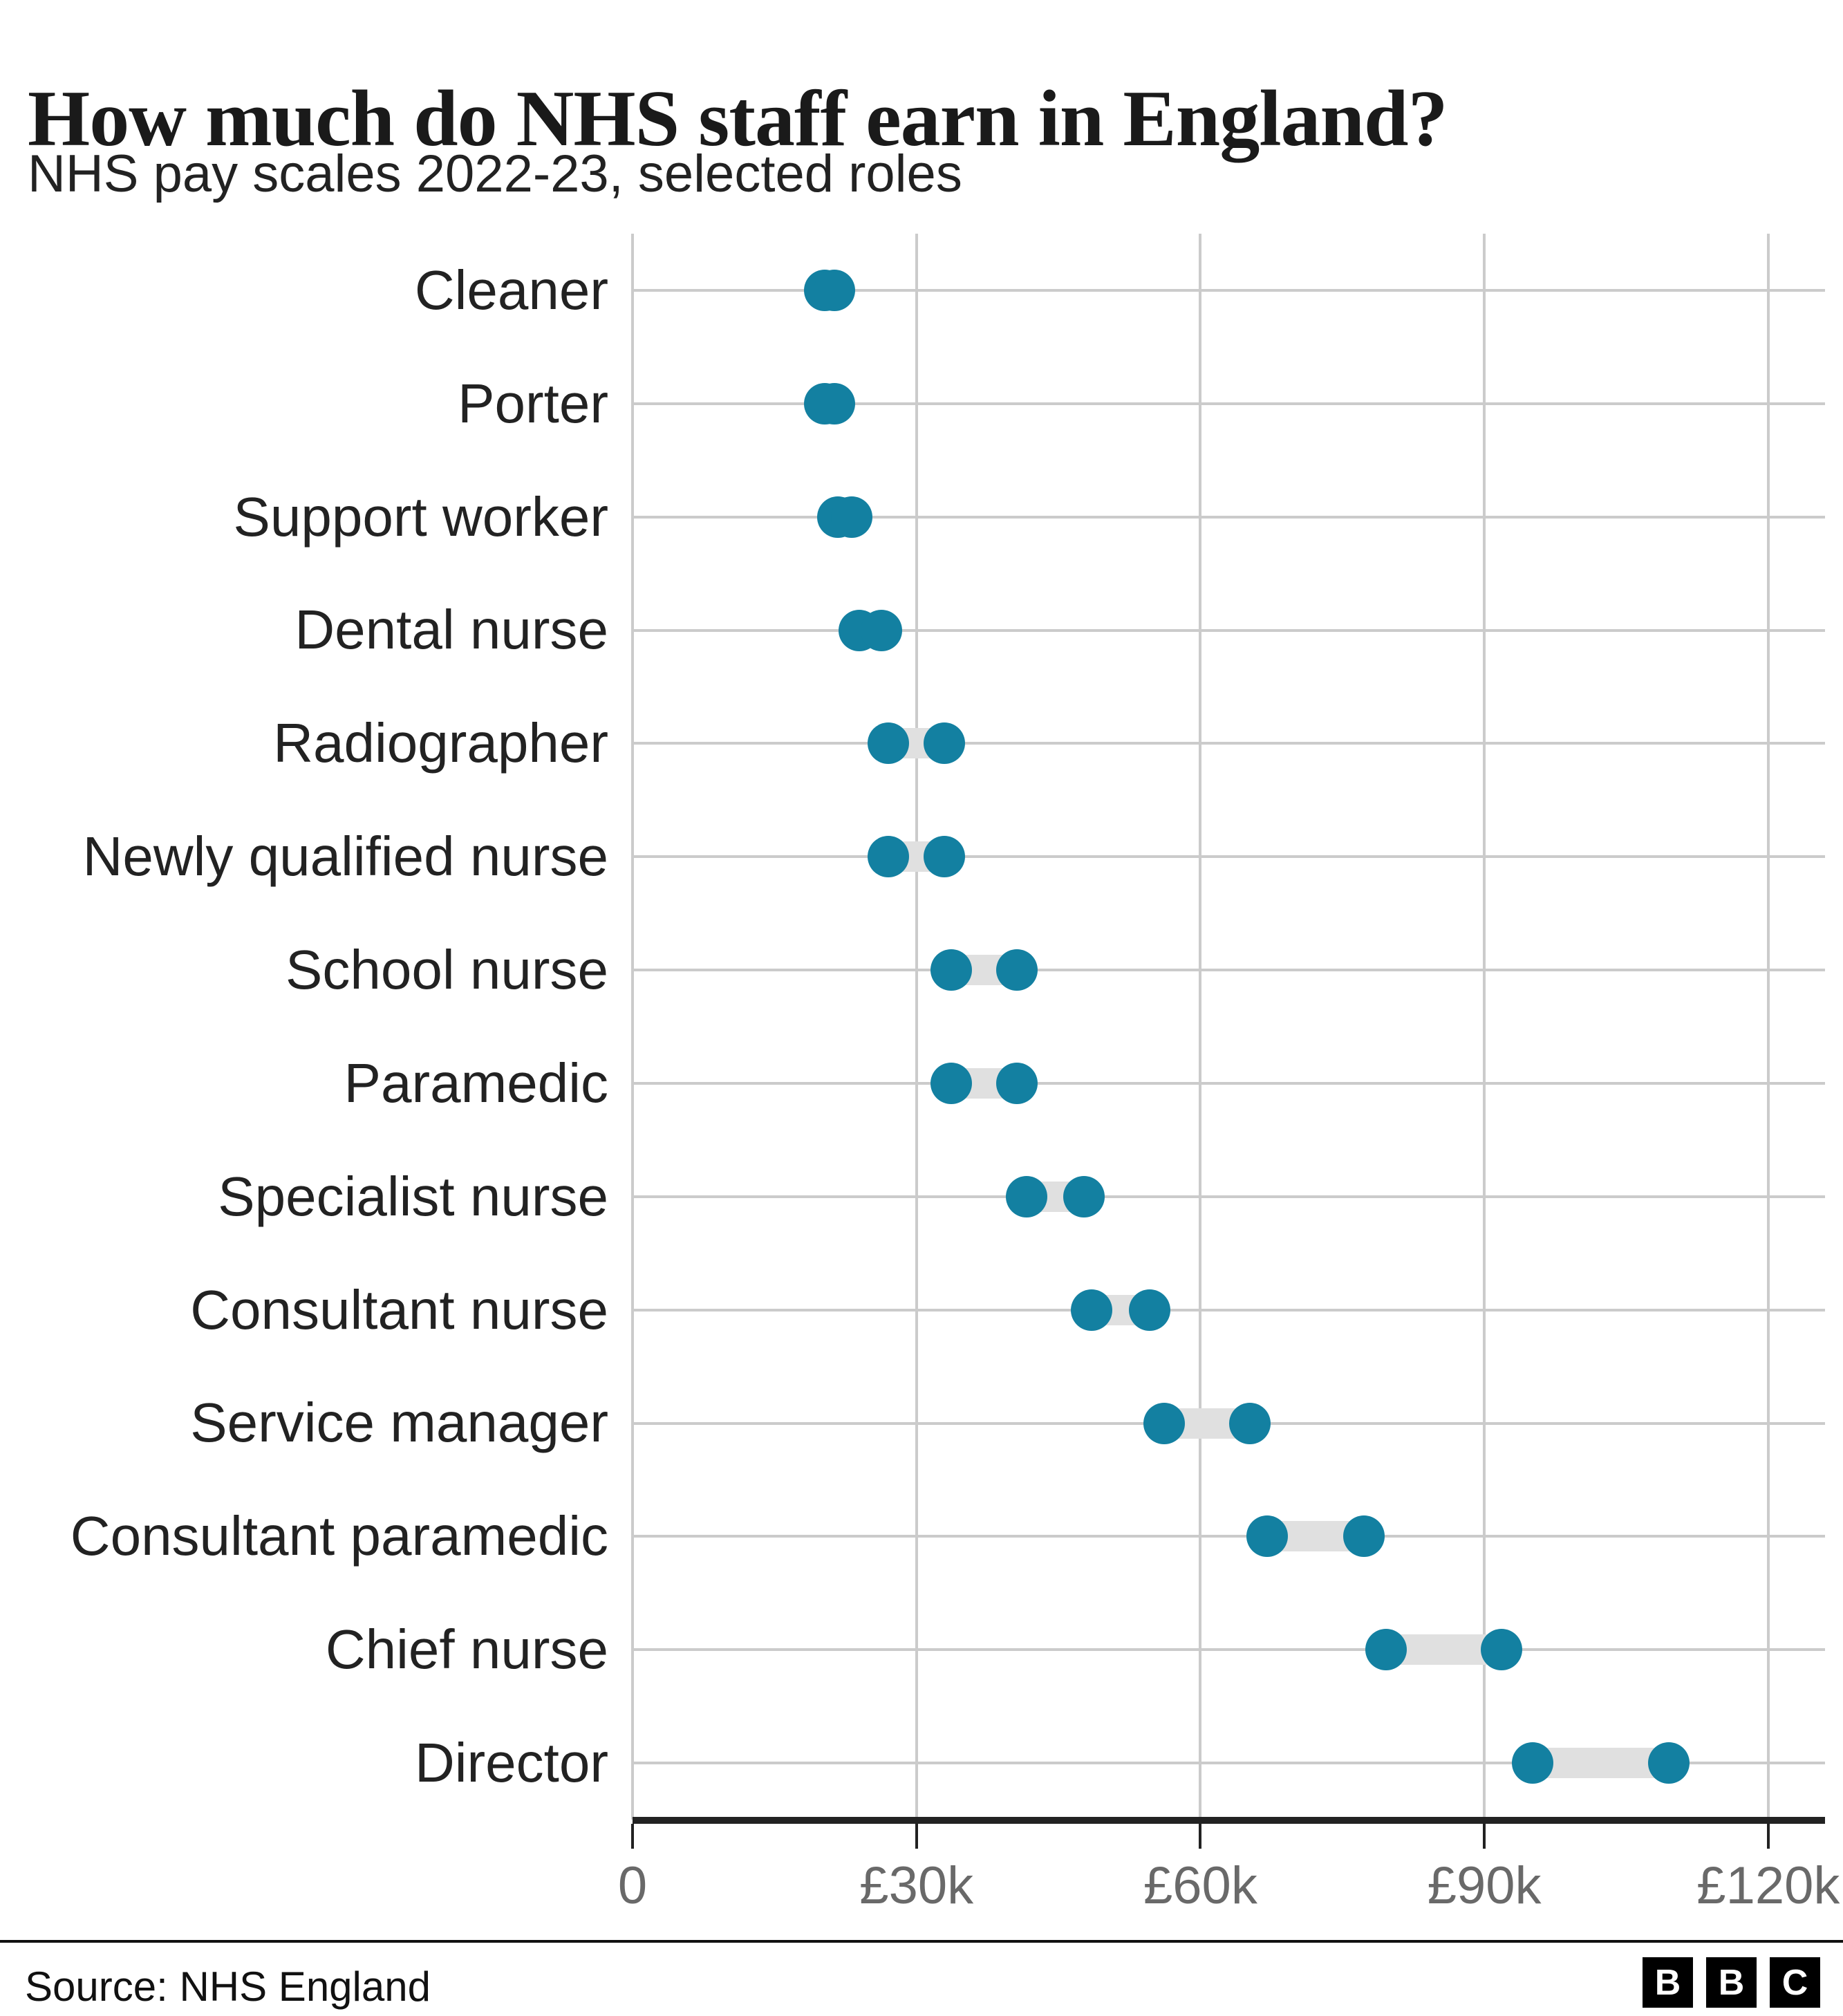 The image size is (1843, 2016). I want to click on max-pay-dot-school-nurse, so click(1016, 970).